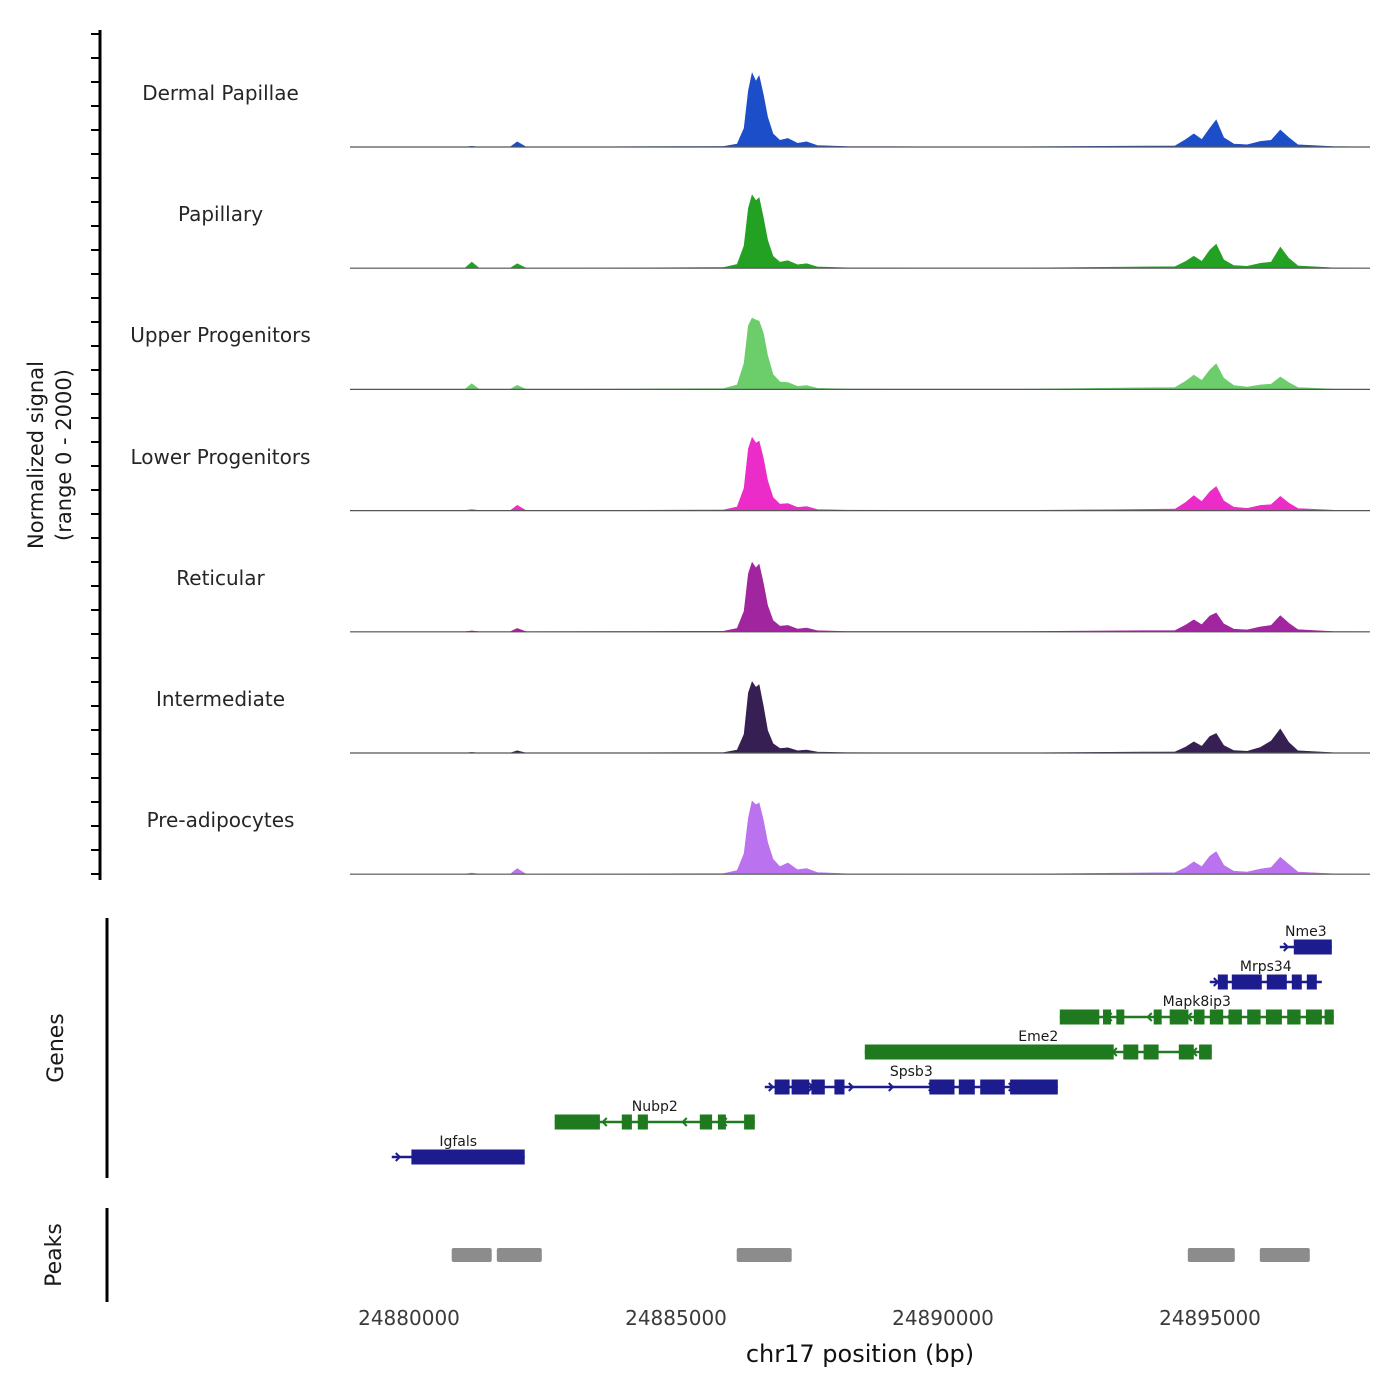  I want to click on gene-label-Igfals: Igfals, so click(458, 1142).